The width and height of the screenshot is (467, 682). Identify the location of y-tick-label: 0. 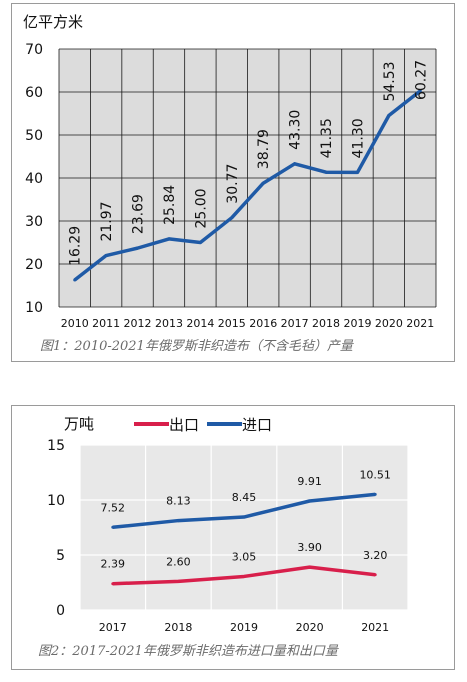
(60, 611).